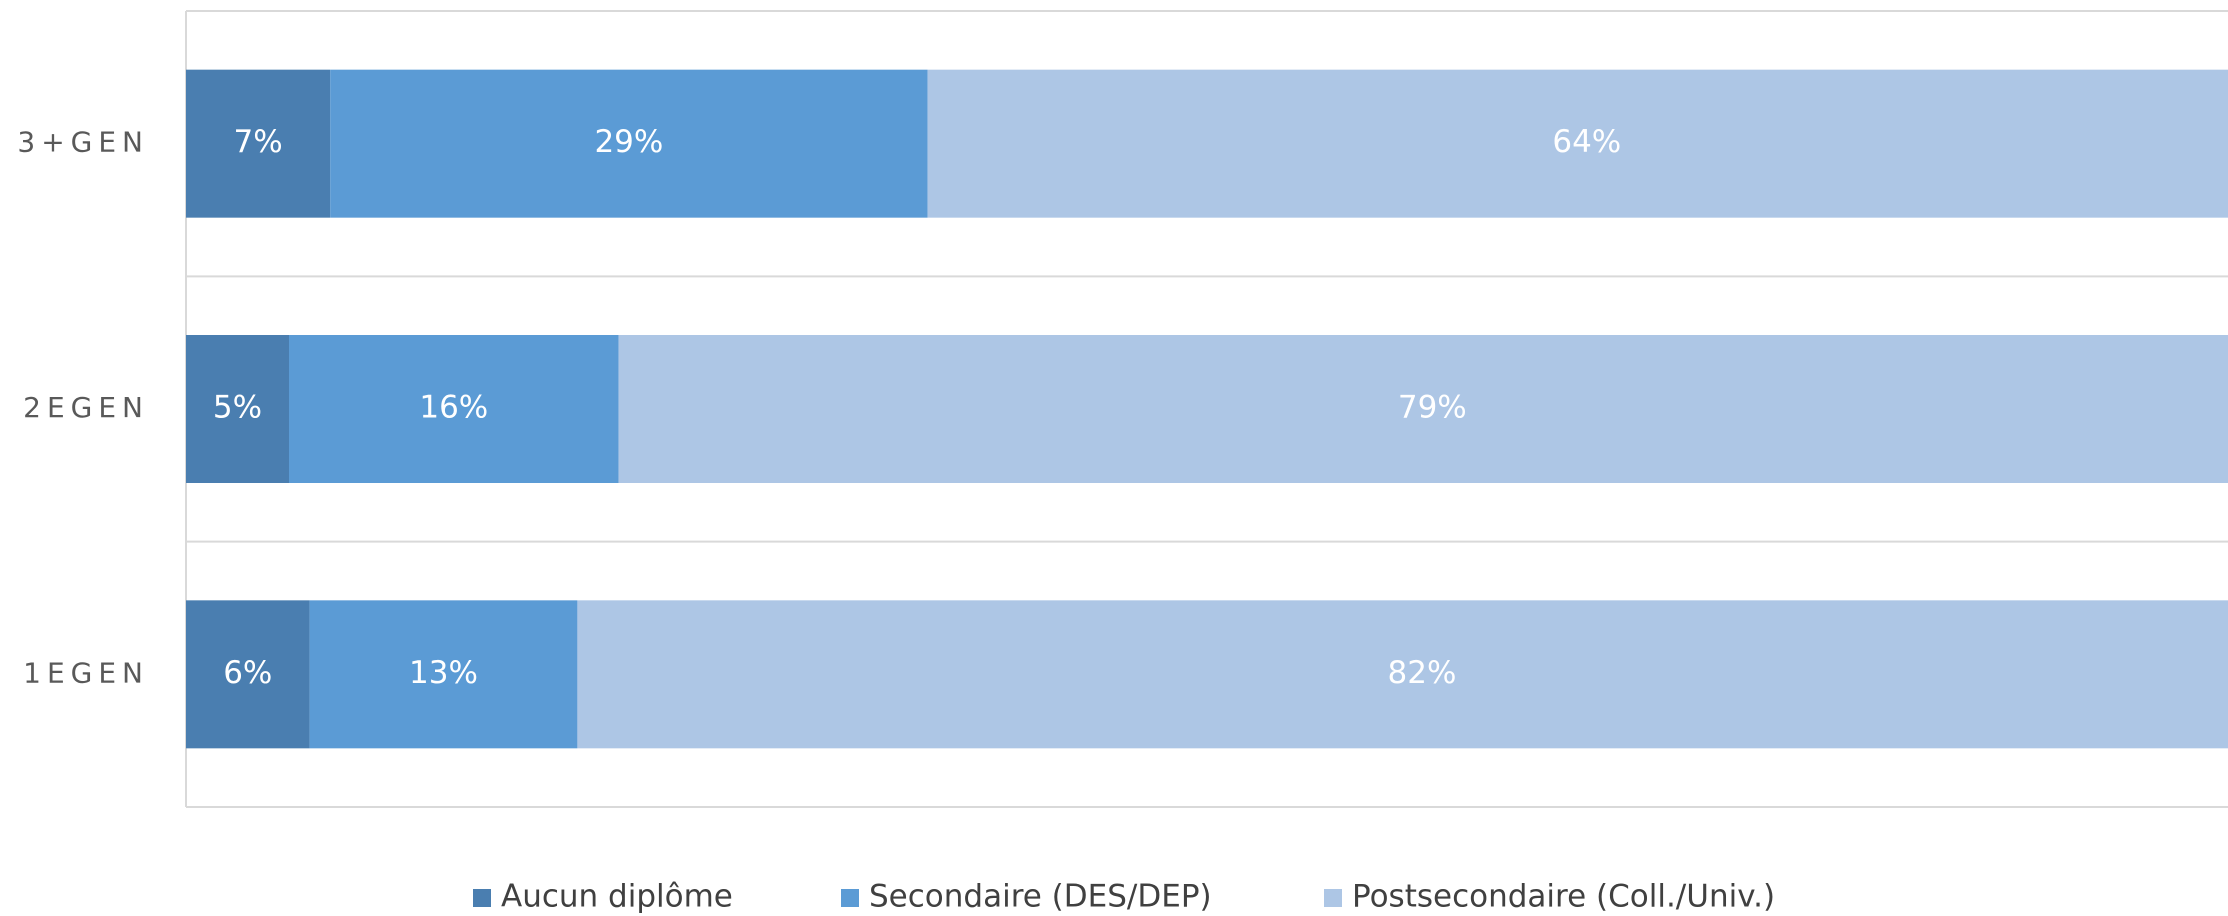 The image size is (2228, 916). Describe the element at coordinates (83, 142) in the screenshot. I see `y-tick-label: 3+GEN` at that location.